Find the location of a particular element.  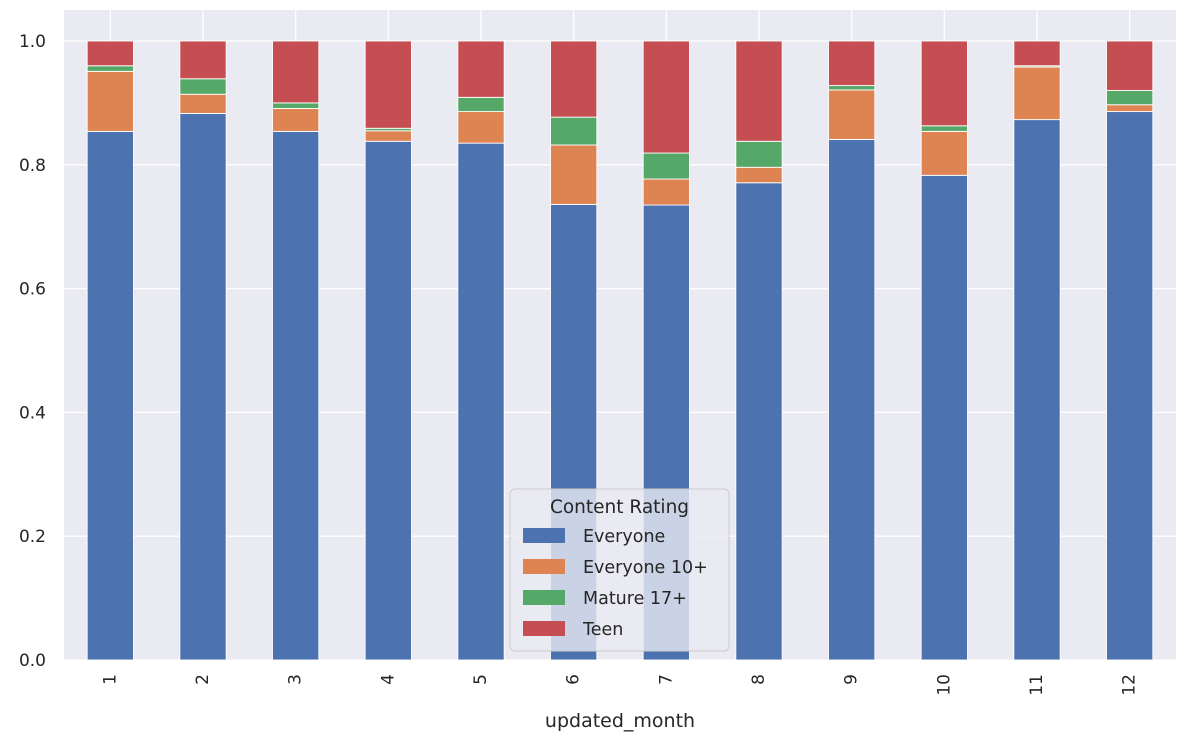

y-tick-label: 0.0 is located at coordinates (32, 661).